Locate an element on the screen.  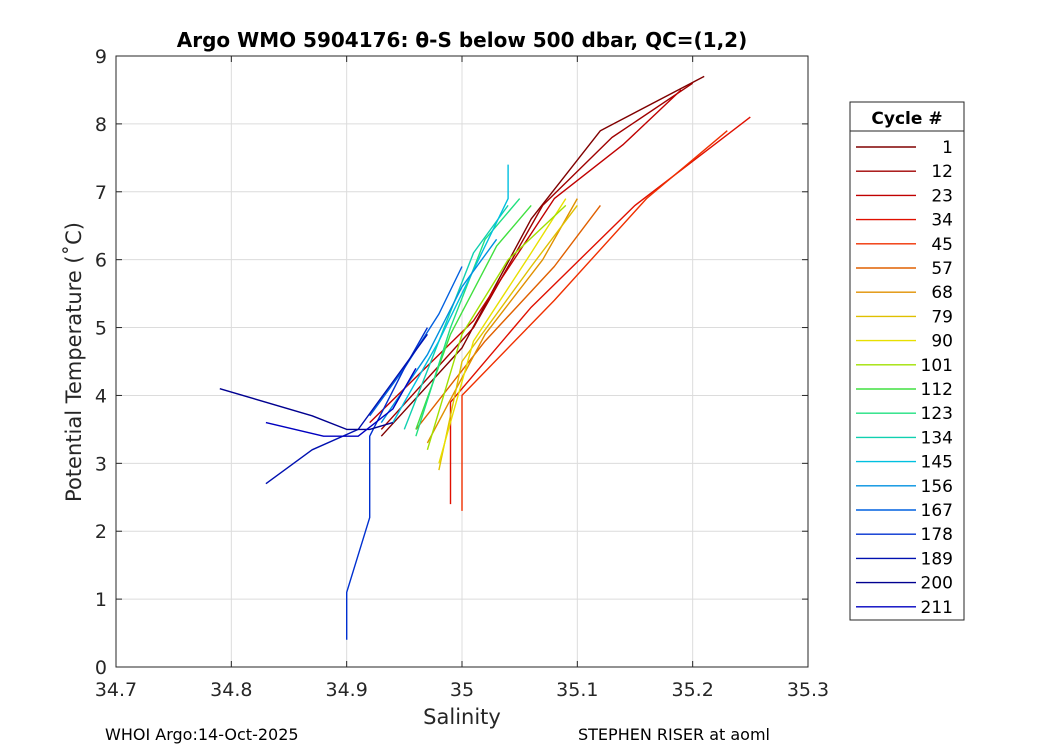
legend-label-101: 101 is located at coordinates (937, 366).